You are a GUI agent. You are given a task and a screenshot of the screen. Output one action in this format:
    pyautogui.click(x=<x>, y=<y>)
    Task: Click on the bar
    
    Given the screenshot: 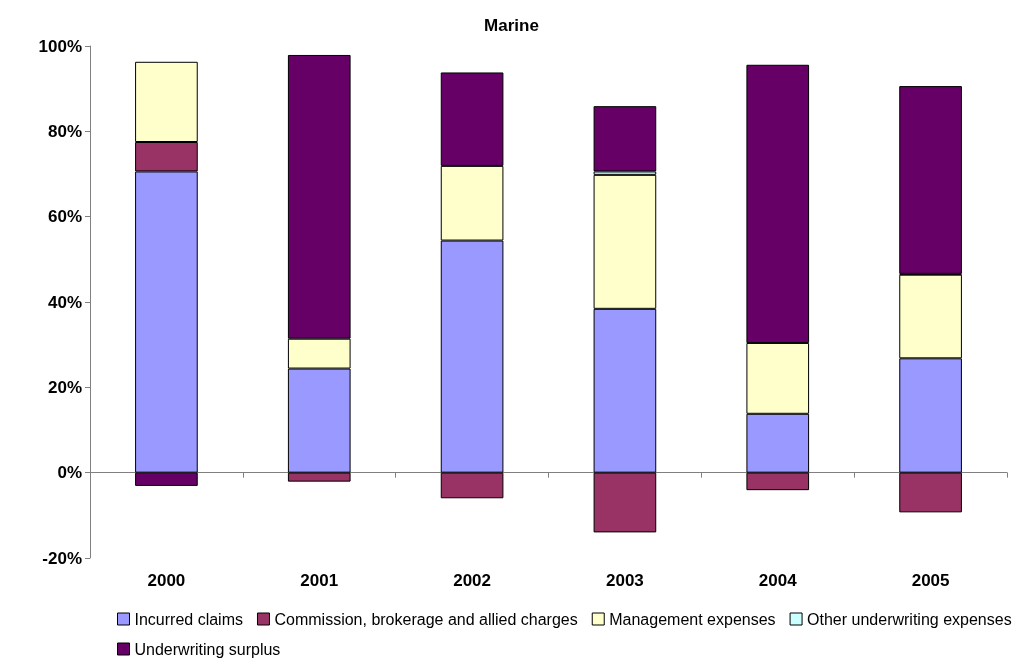 What is the action you would take?
    pyautogui.click(x=625, y=139)
    